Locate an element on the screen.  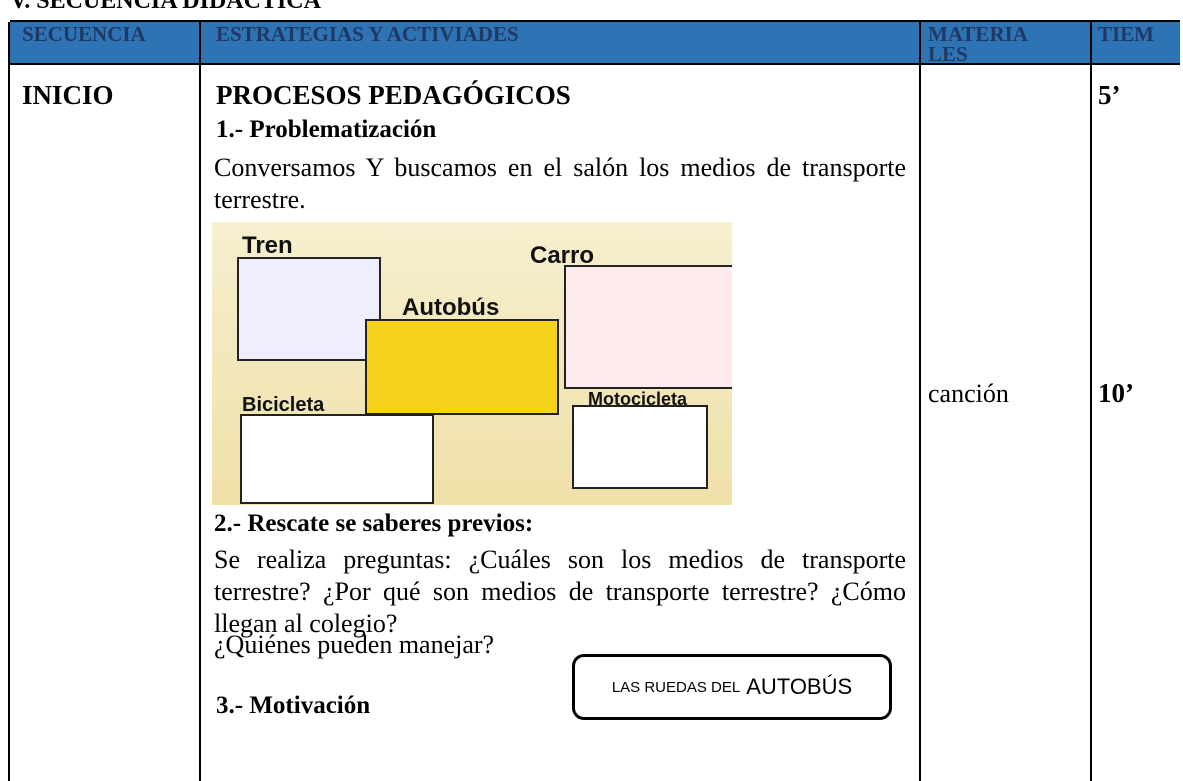
callout: LAS RUEDAS DEL AUTOBÚS is located at coordinates (732, 687).